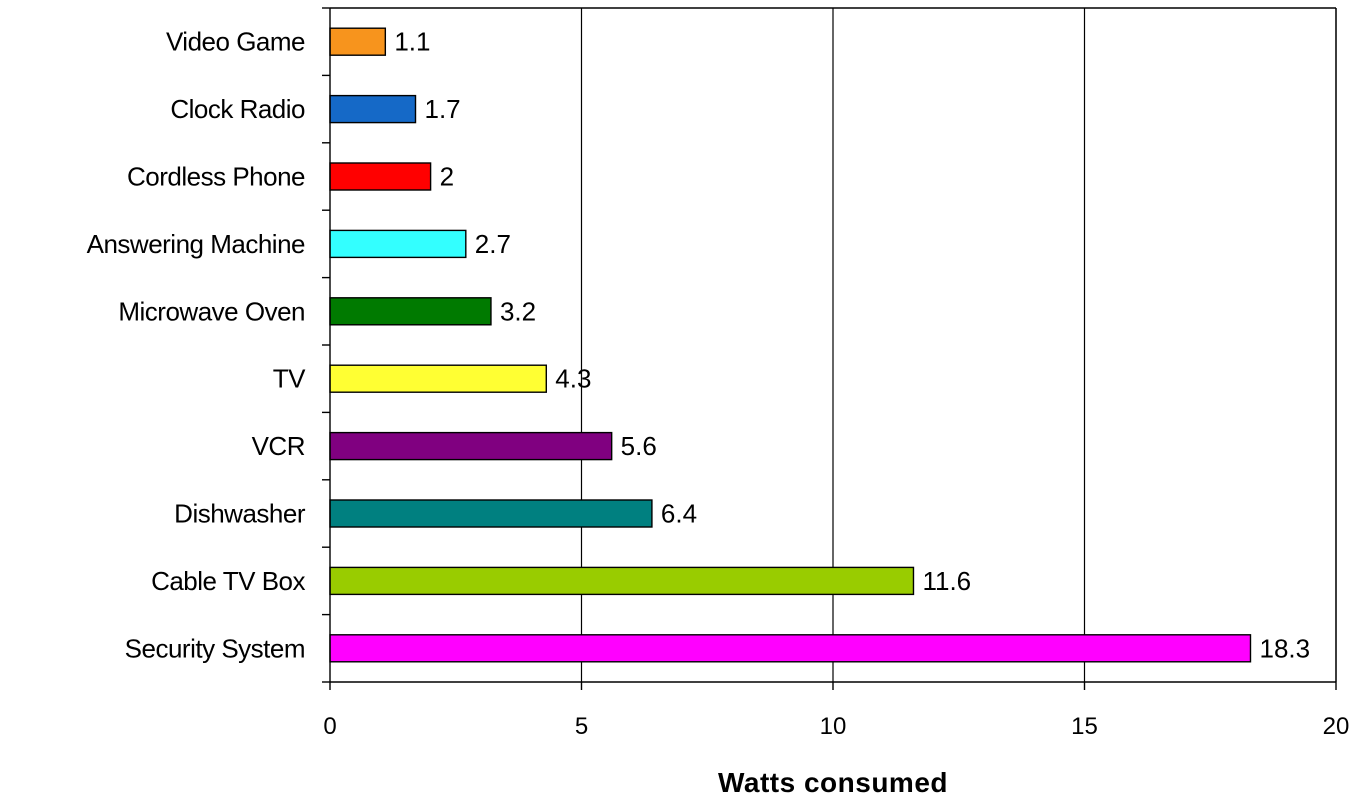  Describe the element at coordinates (240, 514) in the screenshot. I see `category-label: Dishwasher` at that location.